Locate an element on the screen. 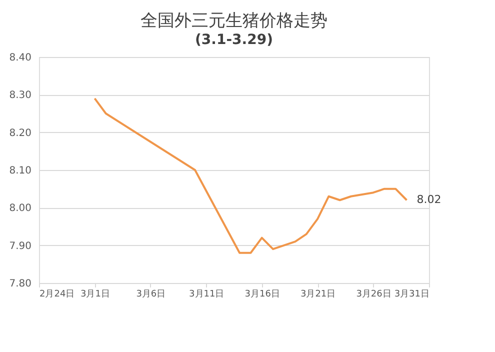 Image resolution: width=495 pixels, height=352 pixels. x-tick-label: 3月21日 is located at coordinates (318, 295).